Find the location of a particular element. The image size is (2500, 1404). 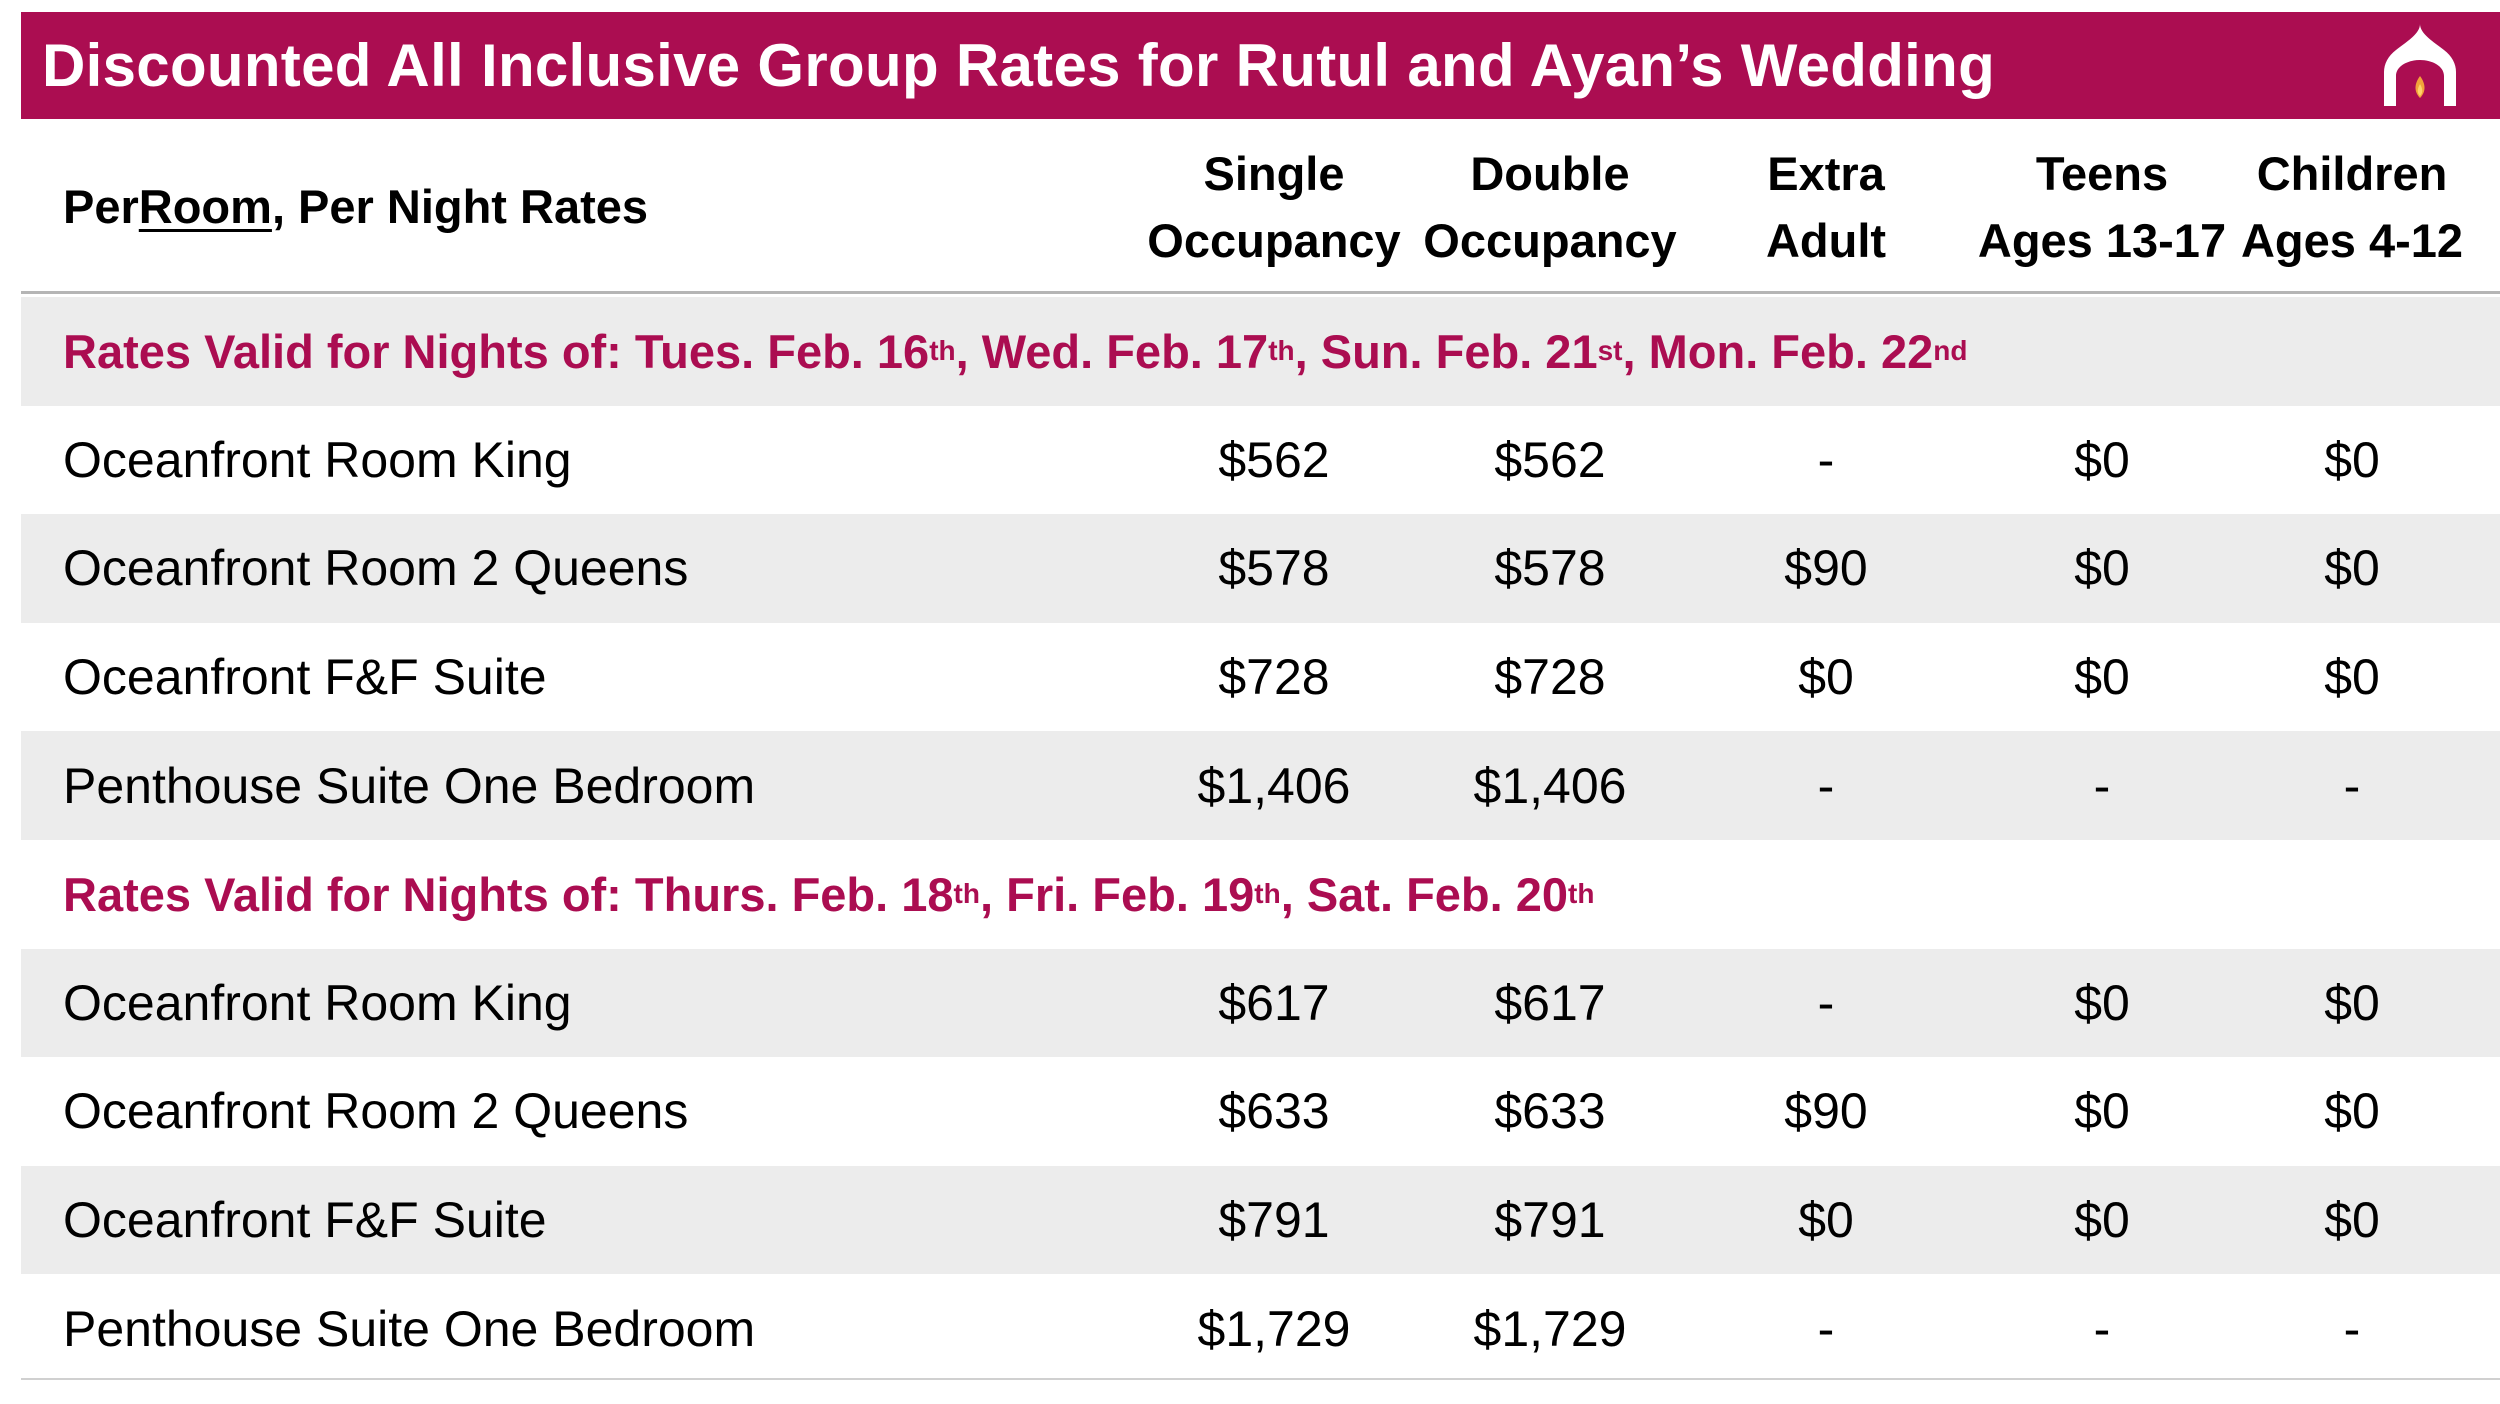

rate-double-occupancy: $791 is located at coordinates (1550, 1220).